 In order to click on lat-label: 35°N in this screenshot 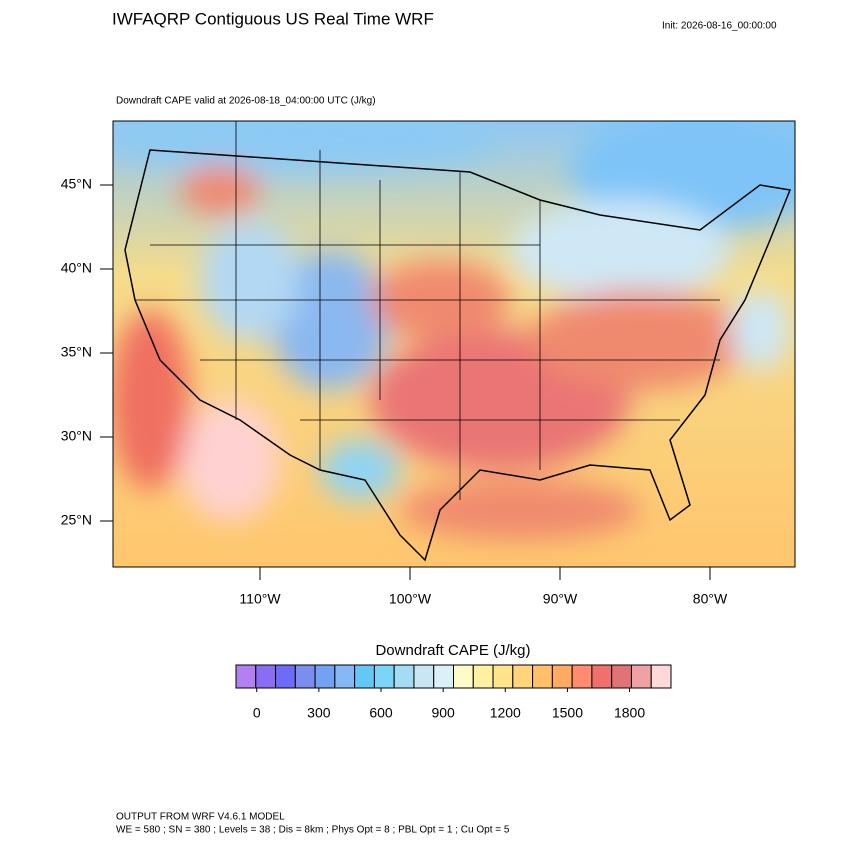, I will do `click(76, 352)`.